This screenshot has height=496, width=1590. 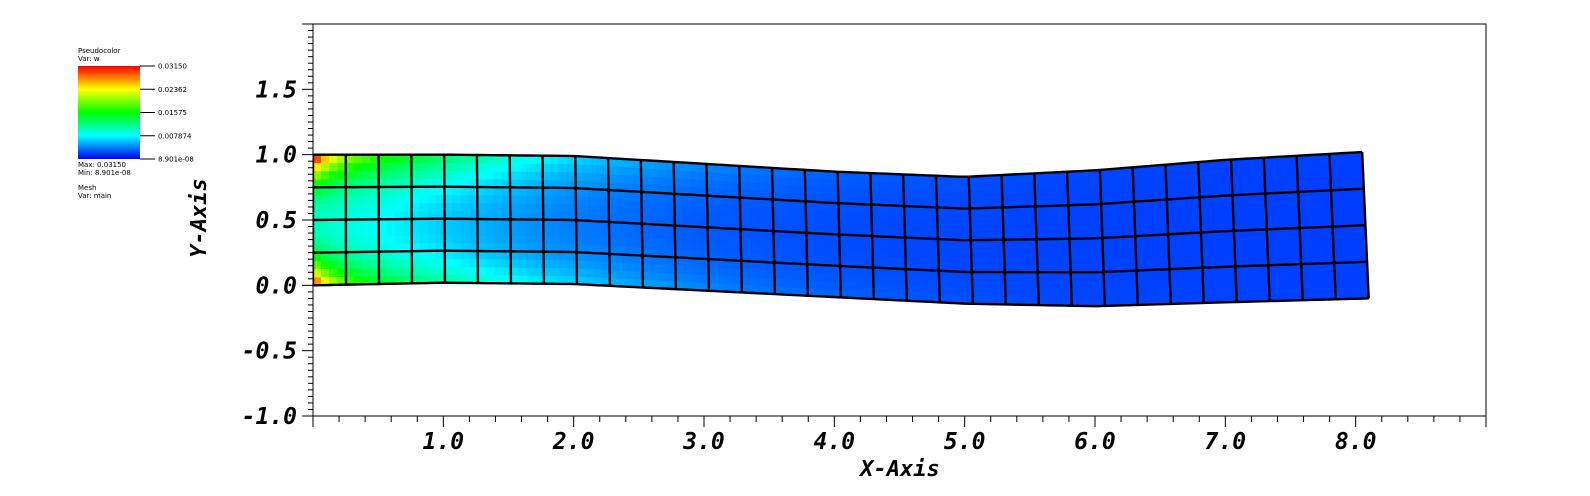 I want to click on x-tick-label: 2.0, so click(x=573, y=442).